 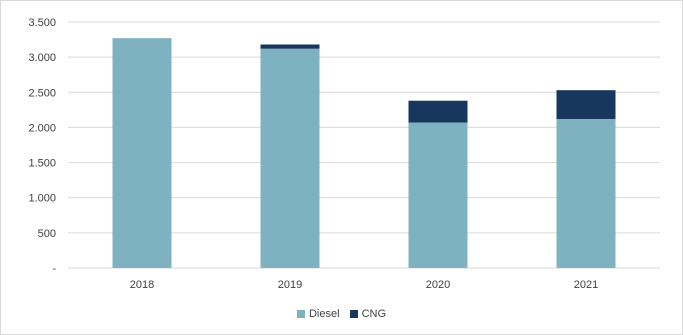 What do you see at coordinates (341, 314) in the screenshot?
I see `legend: Diesel CNG` at bounding box center [341, 314].